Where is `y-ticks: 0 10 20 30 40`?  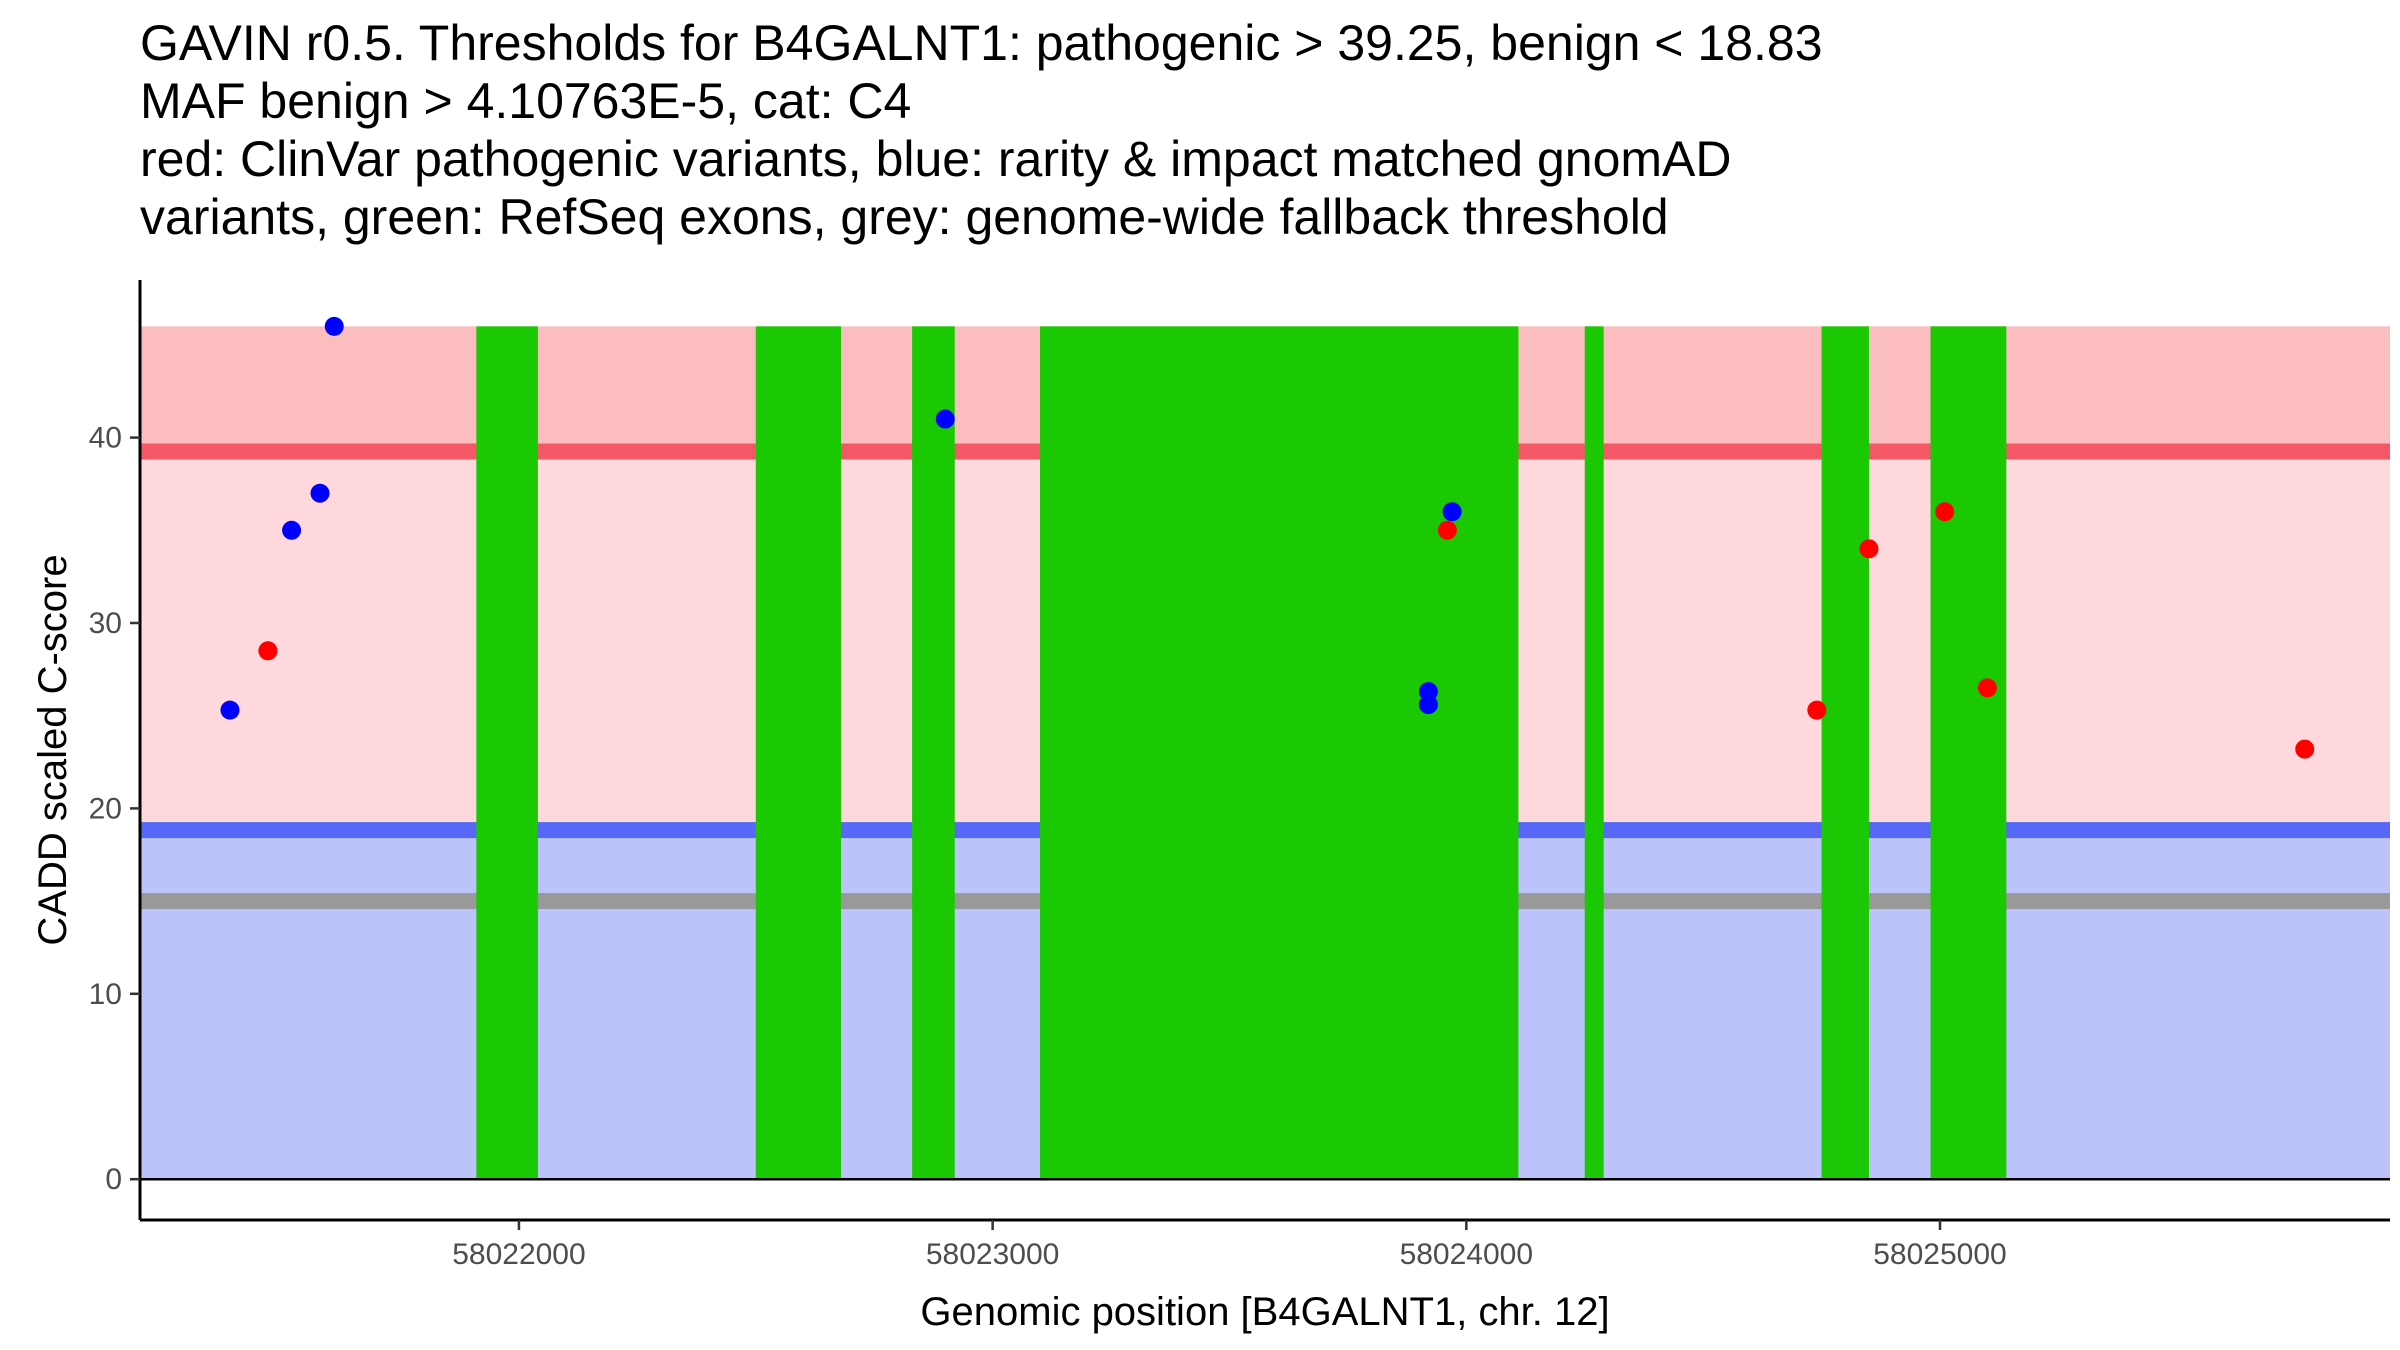 y-ticks: 0 10 20 30 40 is located at coordinates (114, 809).